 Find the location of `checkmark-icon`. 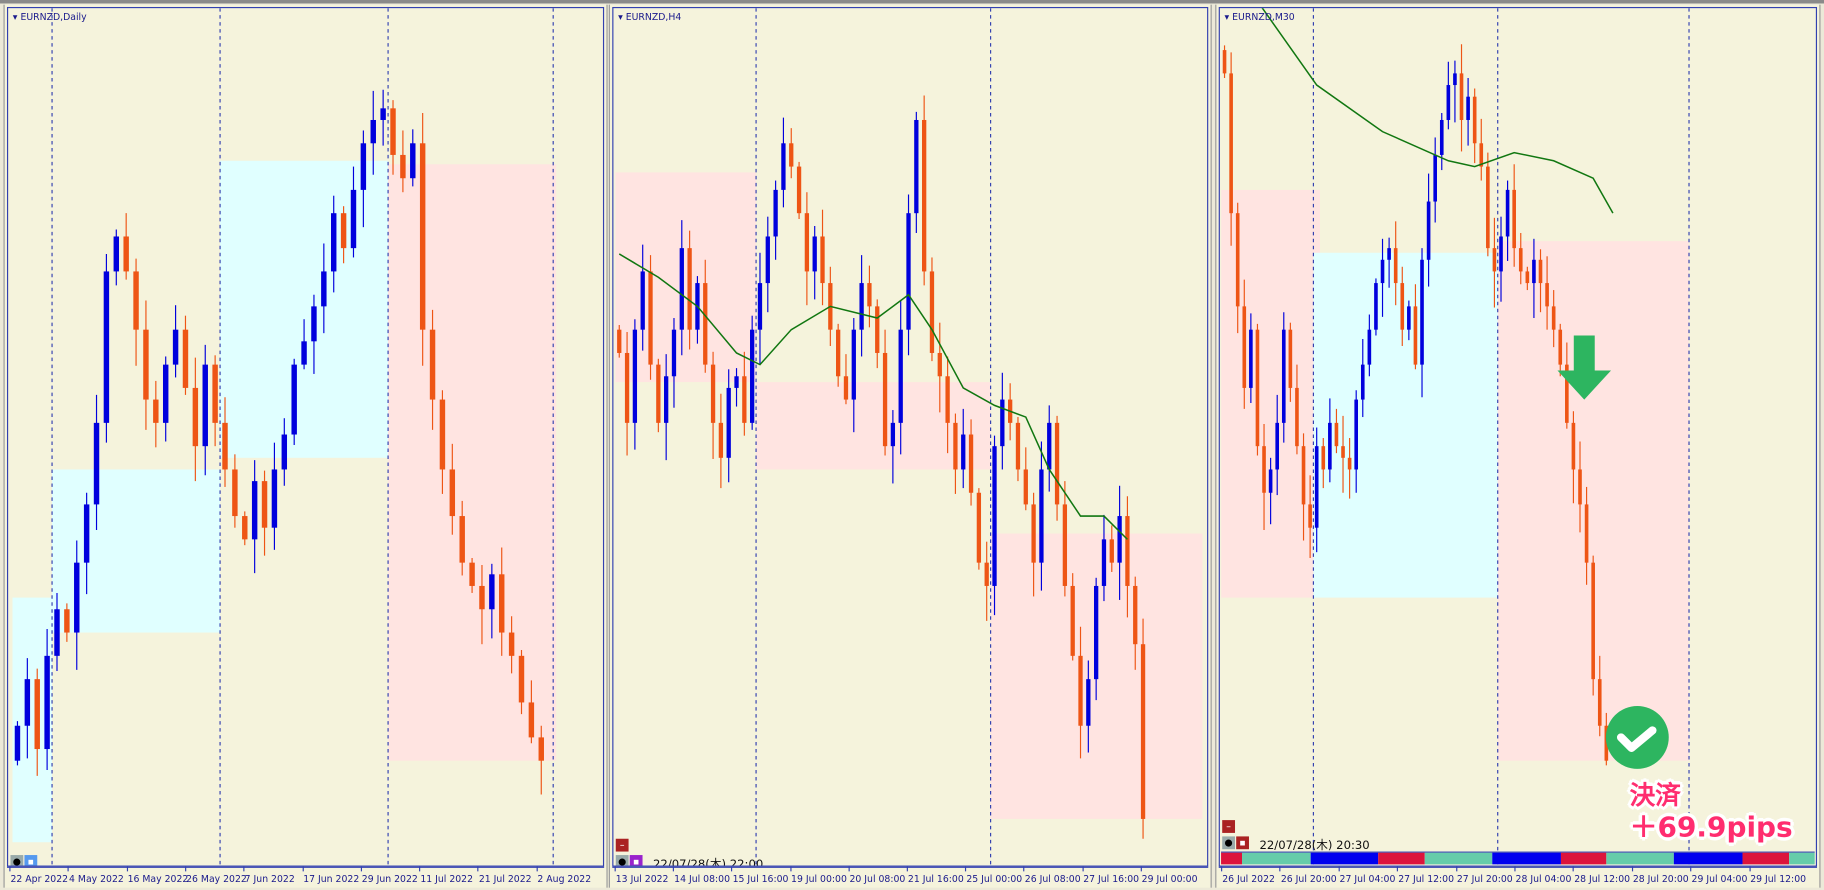

checkmark-icon is located at coordinates (1636, 739).